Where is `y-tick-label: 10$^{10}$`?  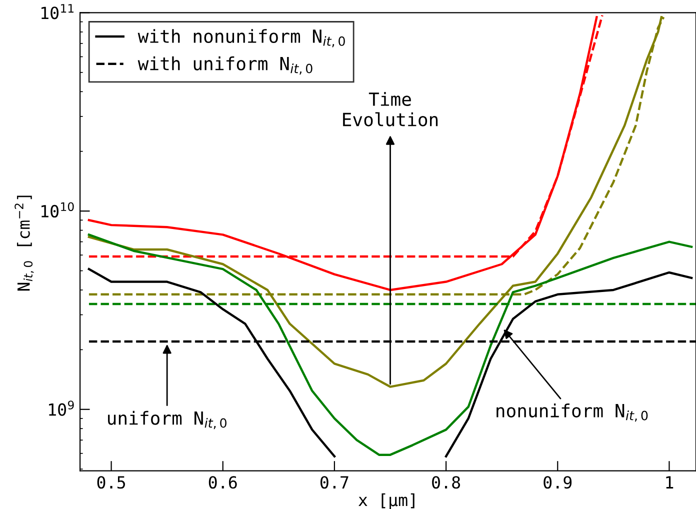
y-tick-label: 10$^{10}$ is located at coordinates (58, 210).